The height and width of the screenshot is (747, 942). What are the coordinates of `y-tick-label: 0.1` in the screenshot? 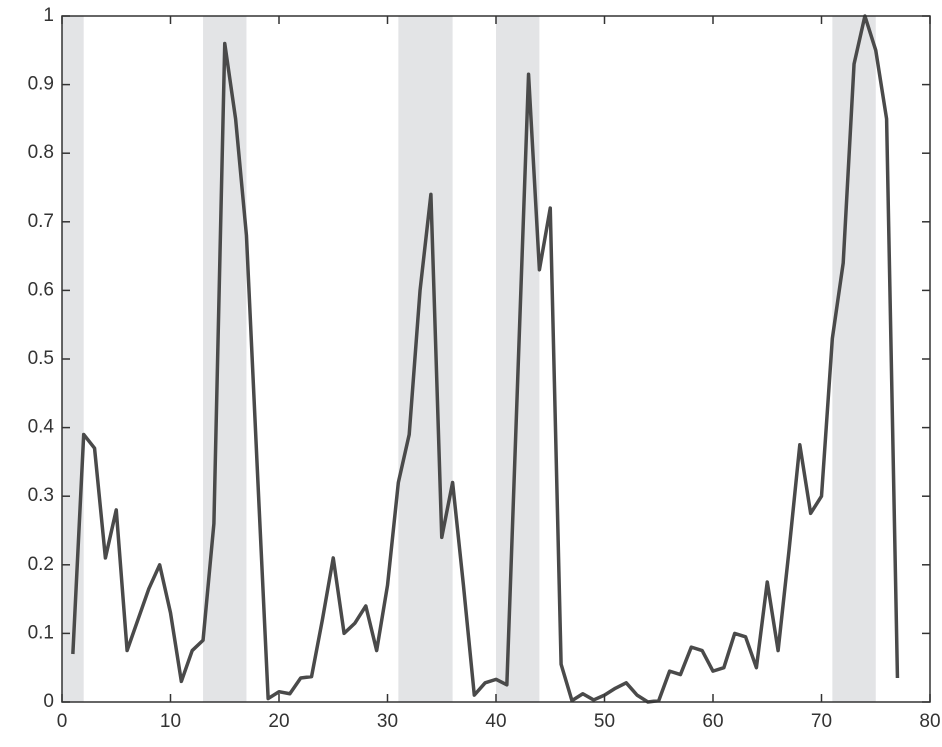 It's located at (41, 632).